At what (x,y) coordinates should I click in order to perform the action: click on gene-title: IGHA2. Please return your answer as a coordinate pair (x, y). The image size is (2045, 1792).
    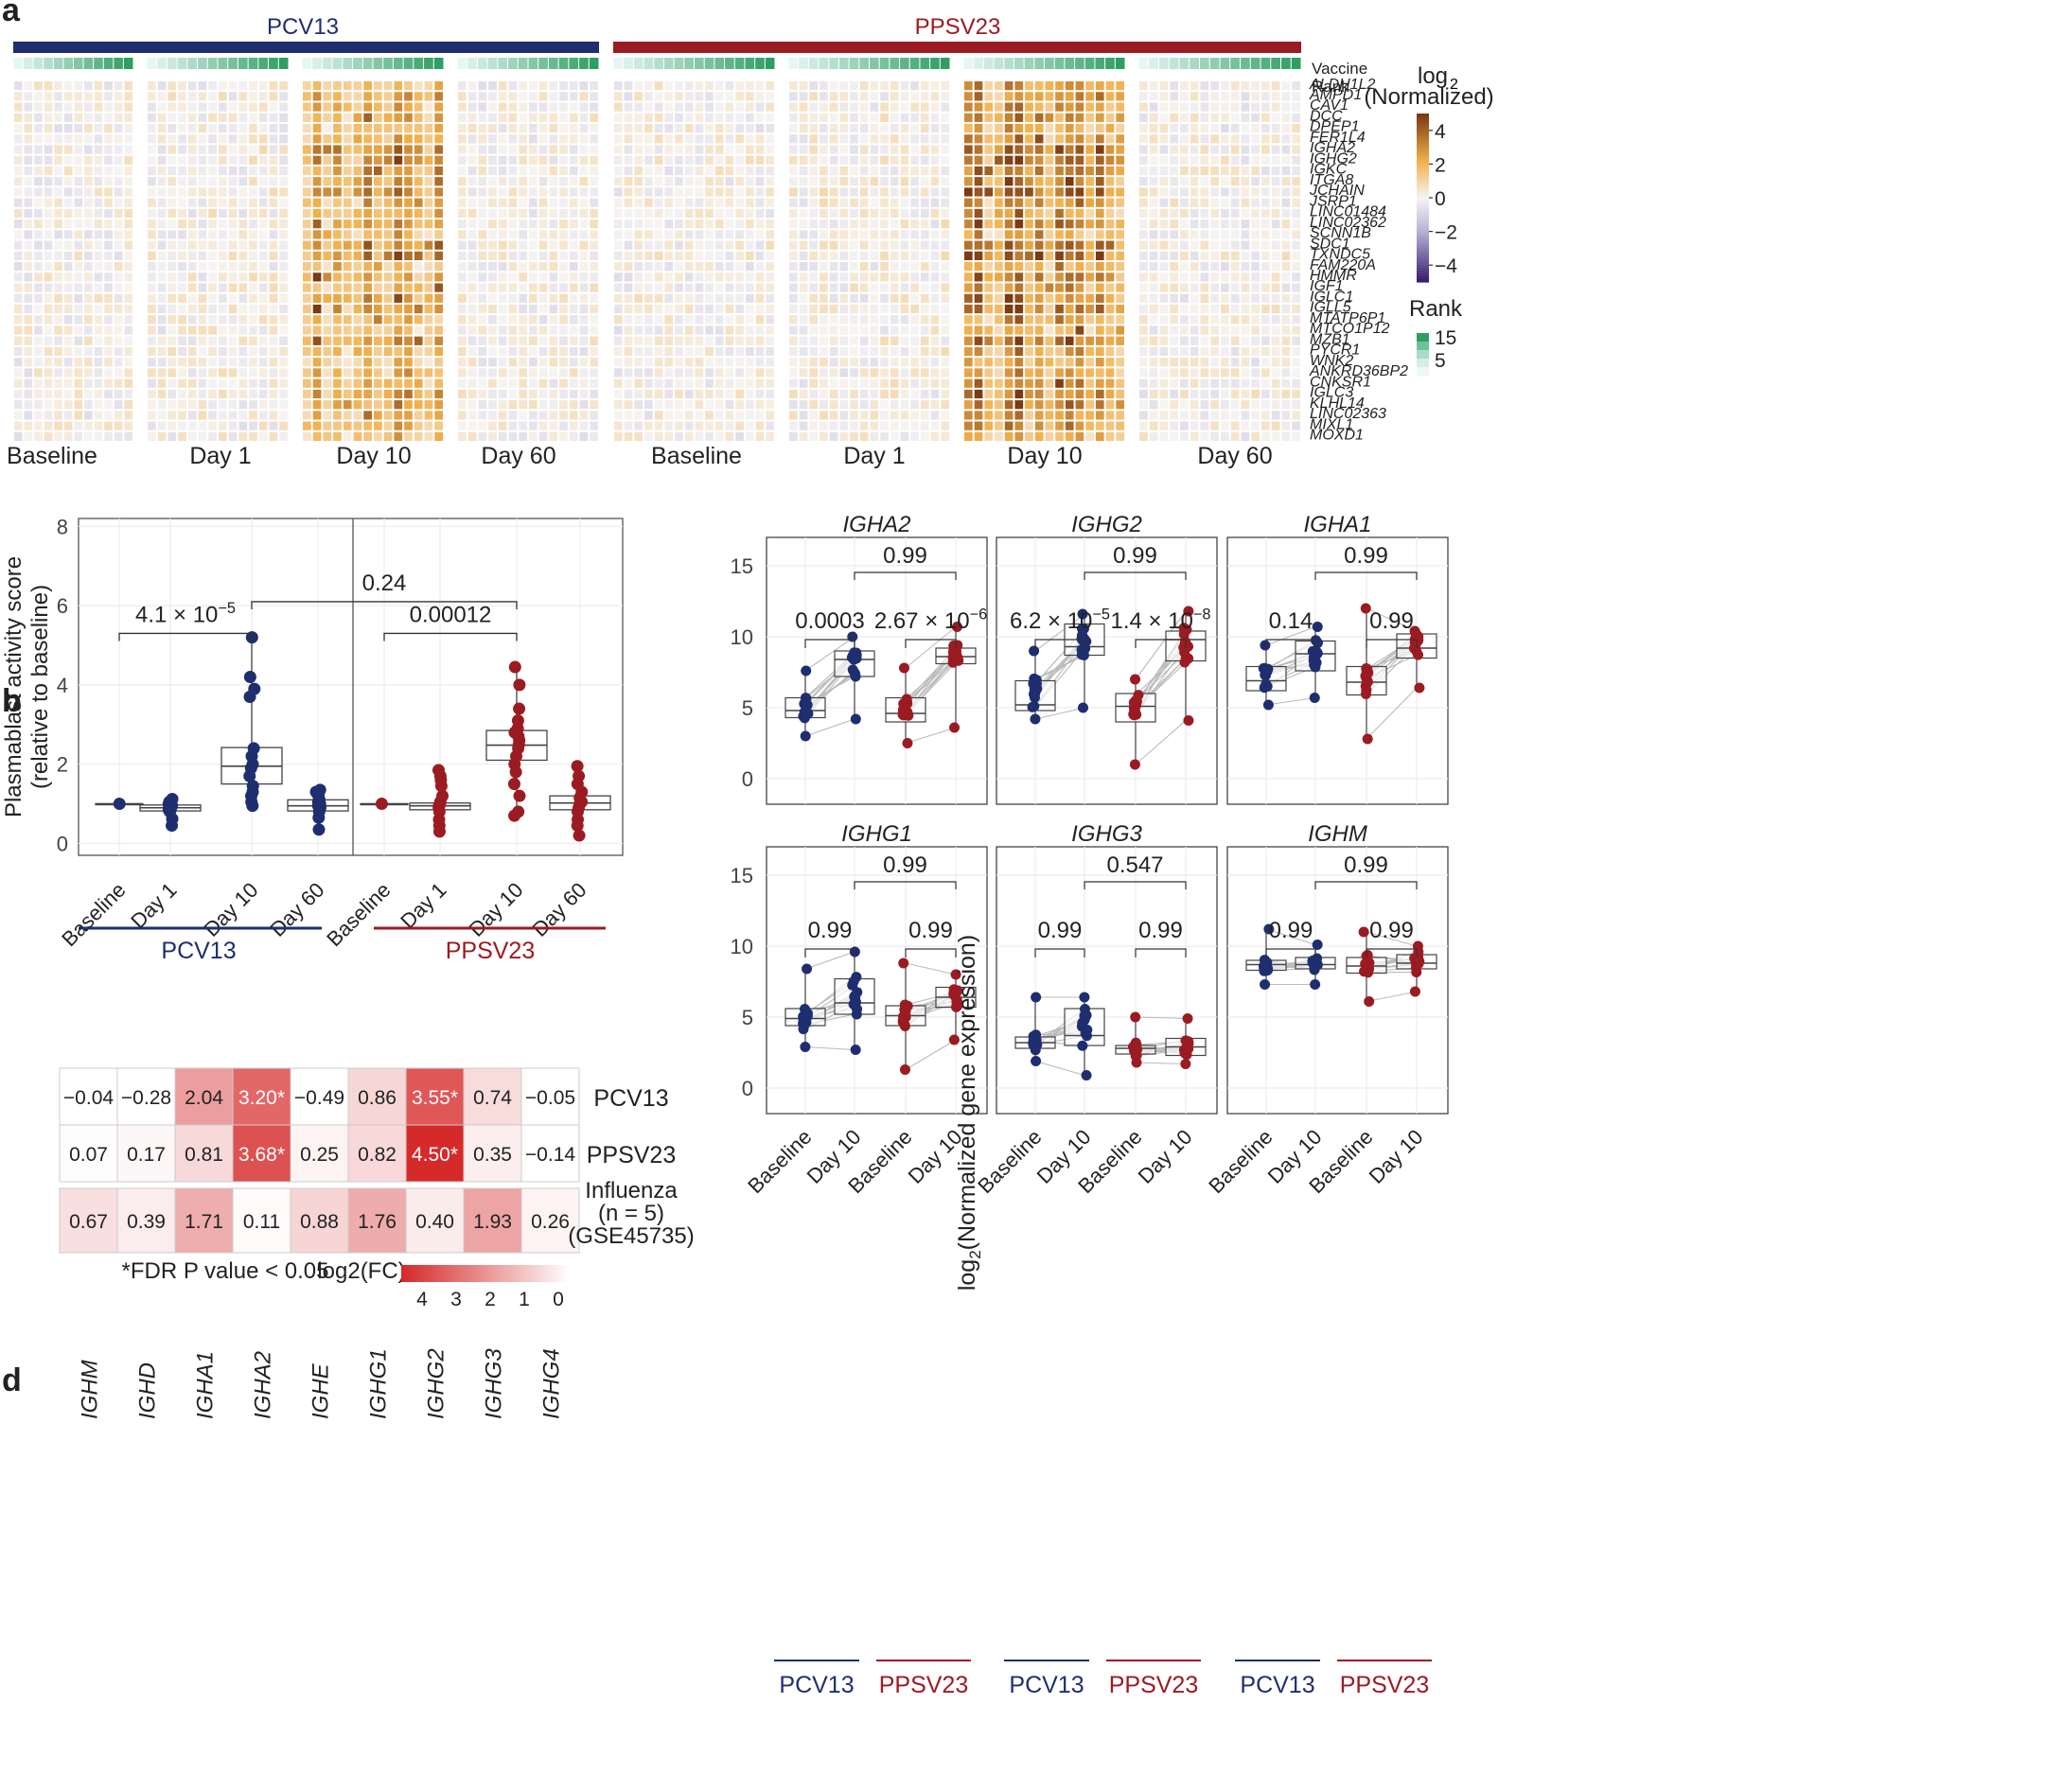
    Looking at the image, I should click on (876, 524).